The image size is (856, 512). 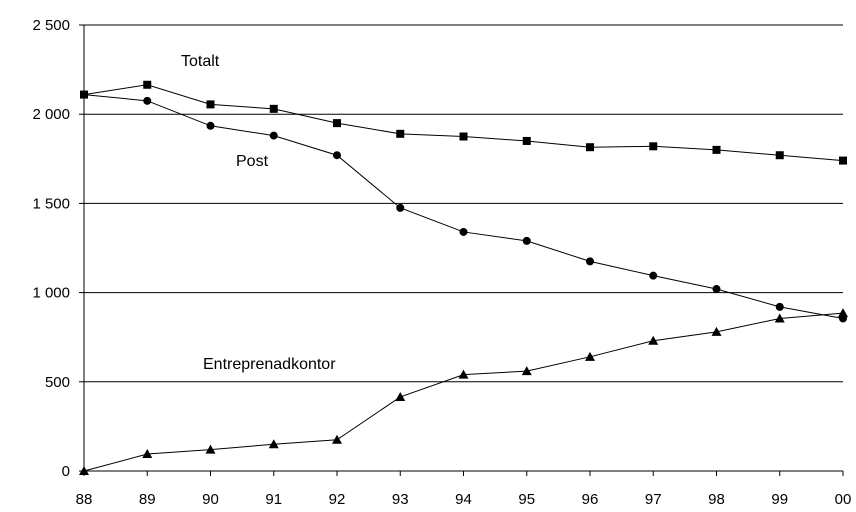 I want to click on ytick-label: 1 000, so click(x=51, y=293).